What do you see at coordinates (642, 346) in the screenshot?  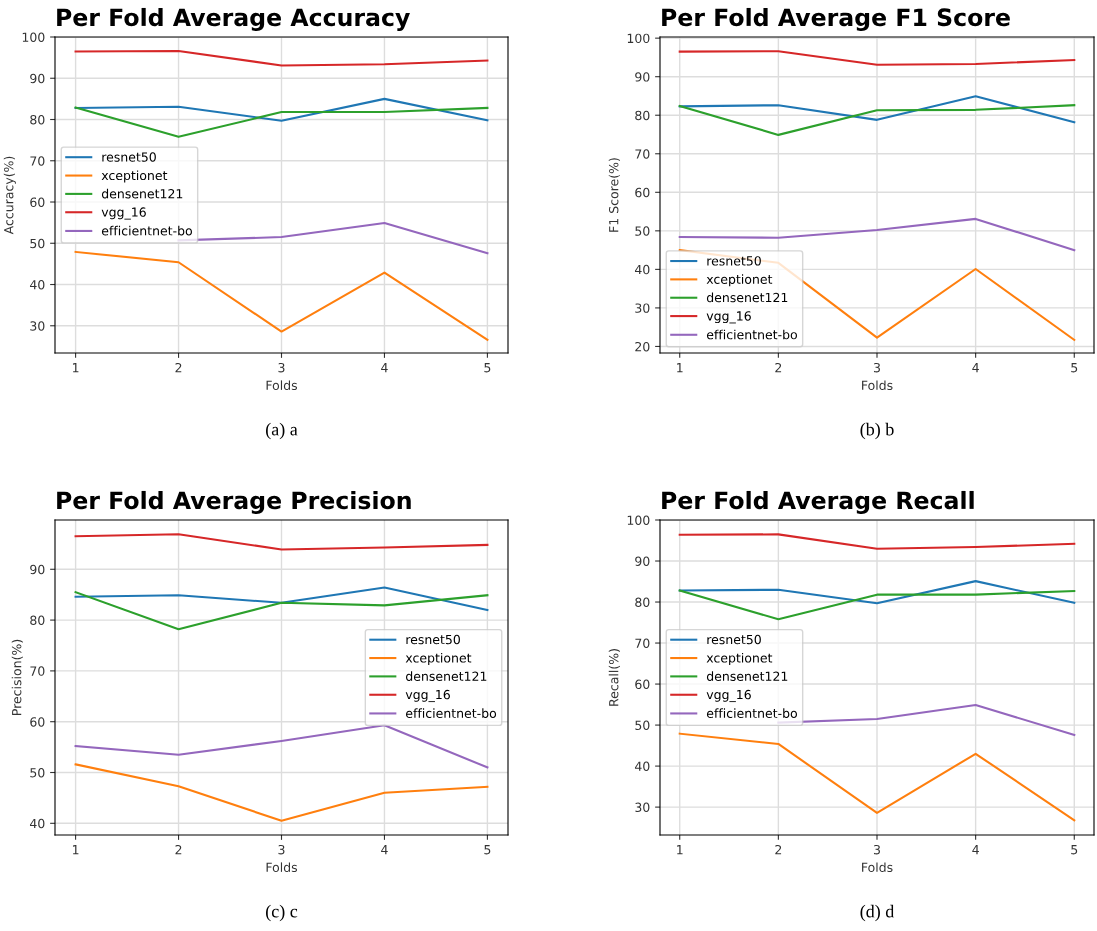 I see `y-tick-label: 20` at bounding box center [642, 346].